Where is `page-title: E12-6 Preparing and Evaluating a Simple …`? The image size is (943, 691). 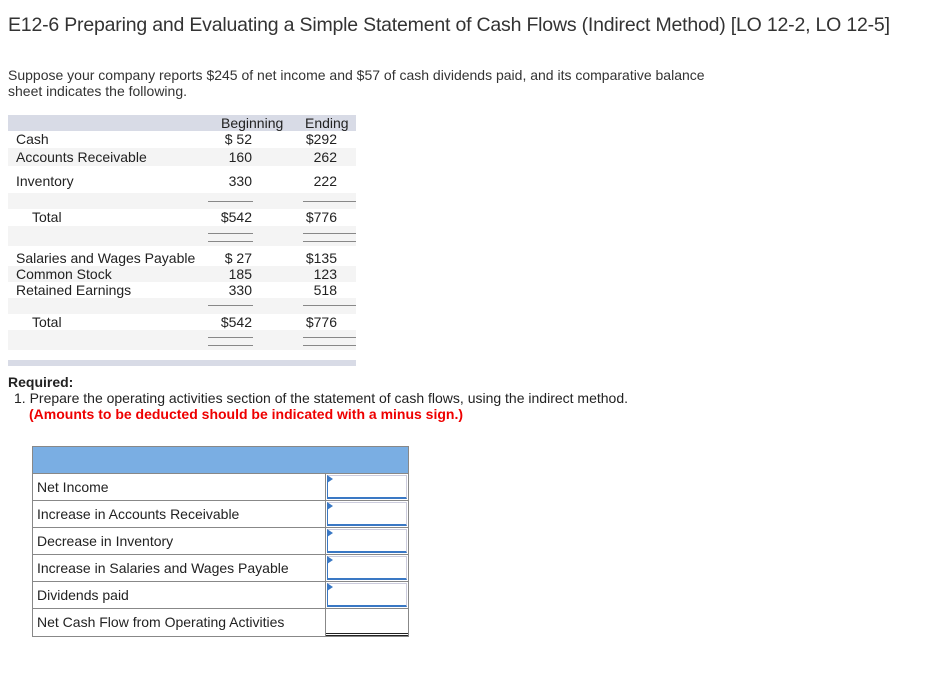 page-title: E12-6 Preparing and Evaluating a Simple … is located at coordinates (449, 25).